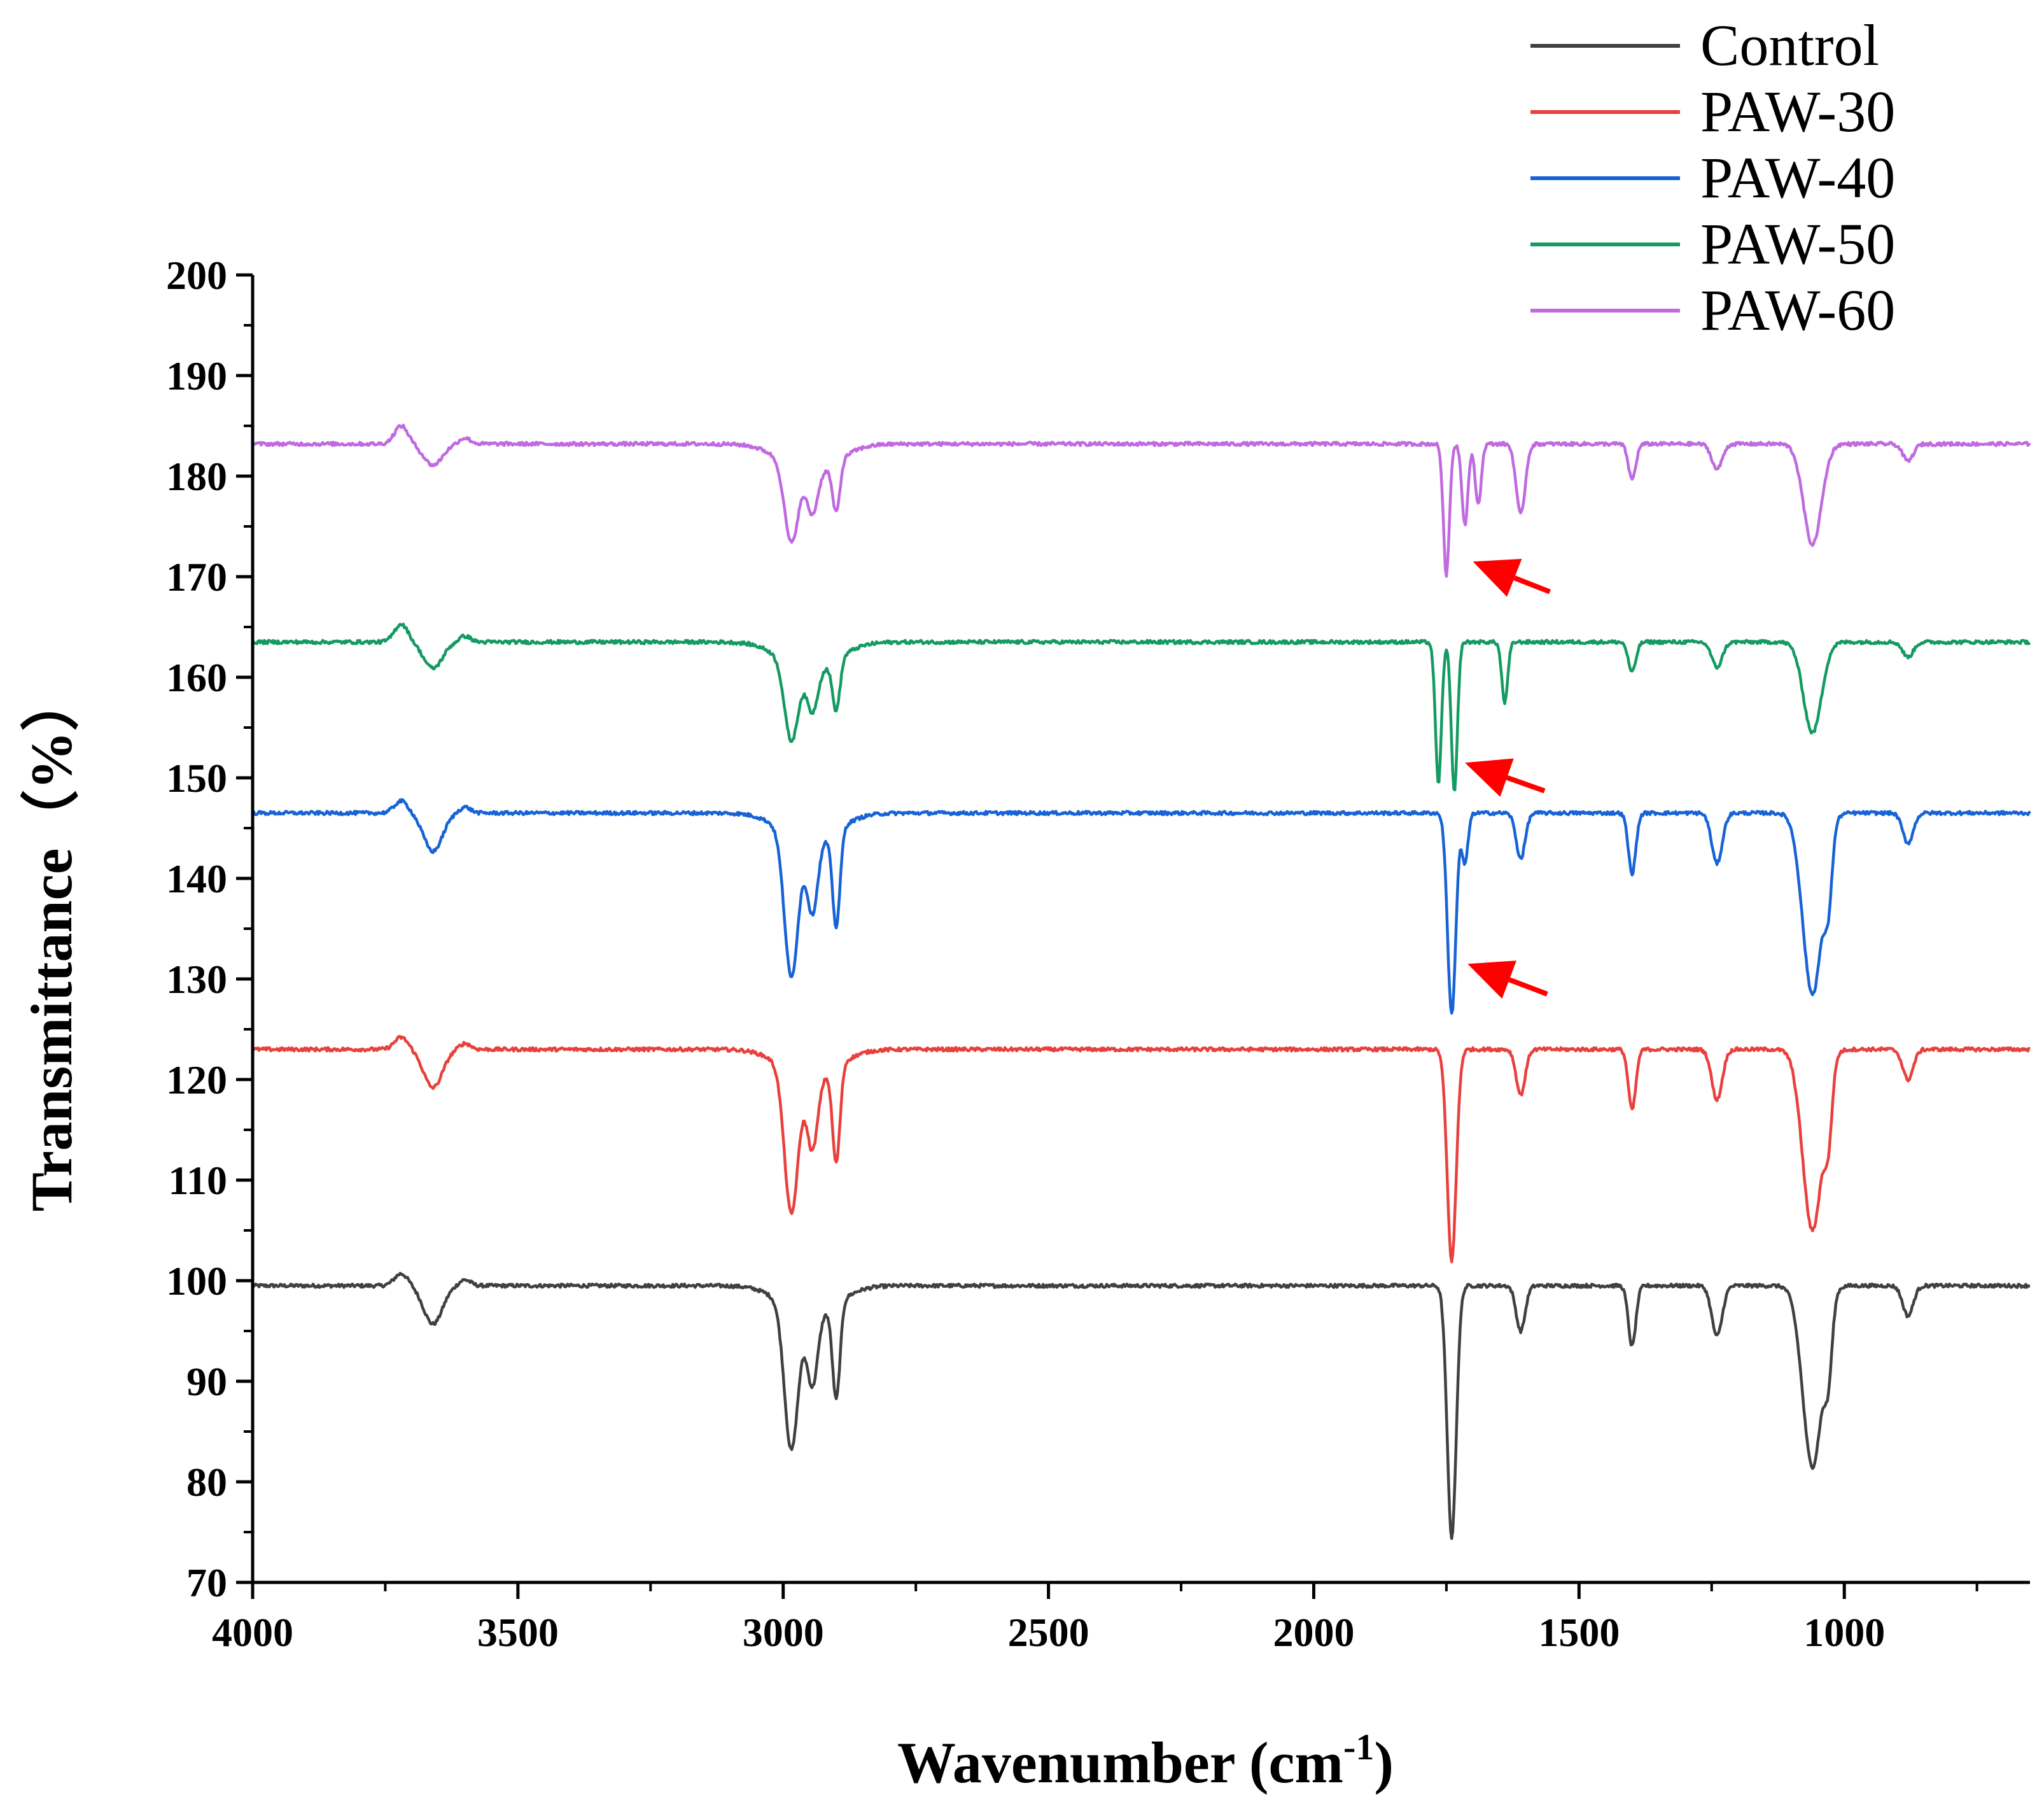 The height and width of the screenshot is (1802, 2044). I want to click on x-tick-label: 3000, so click(783, 1632).